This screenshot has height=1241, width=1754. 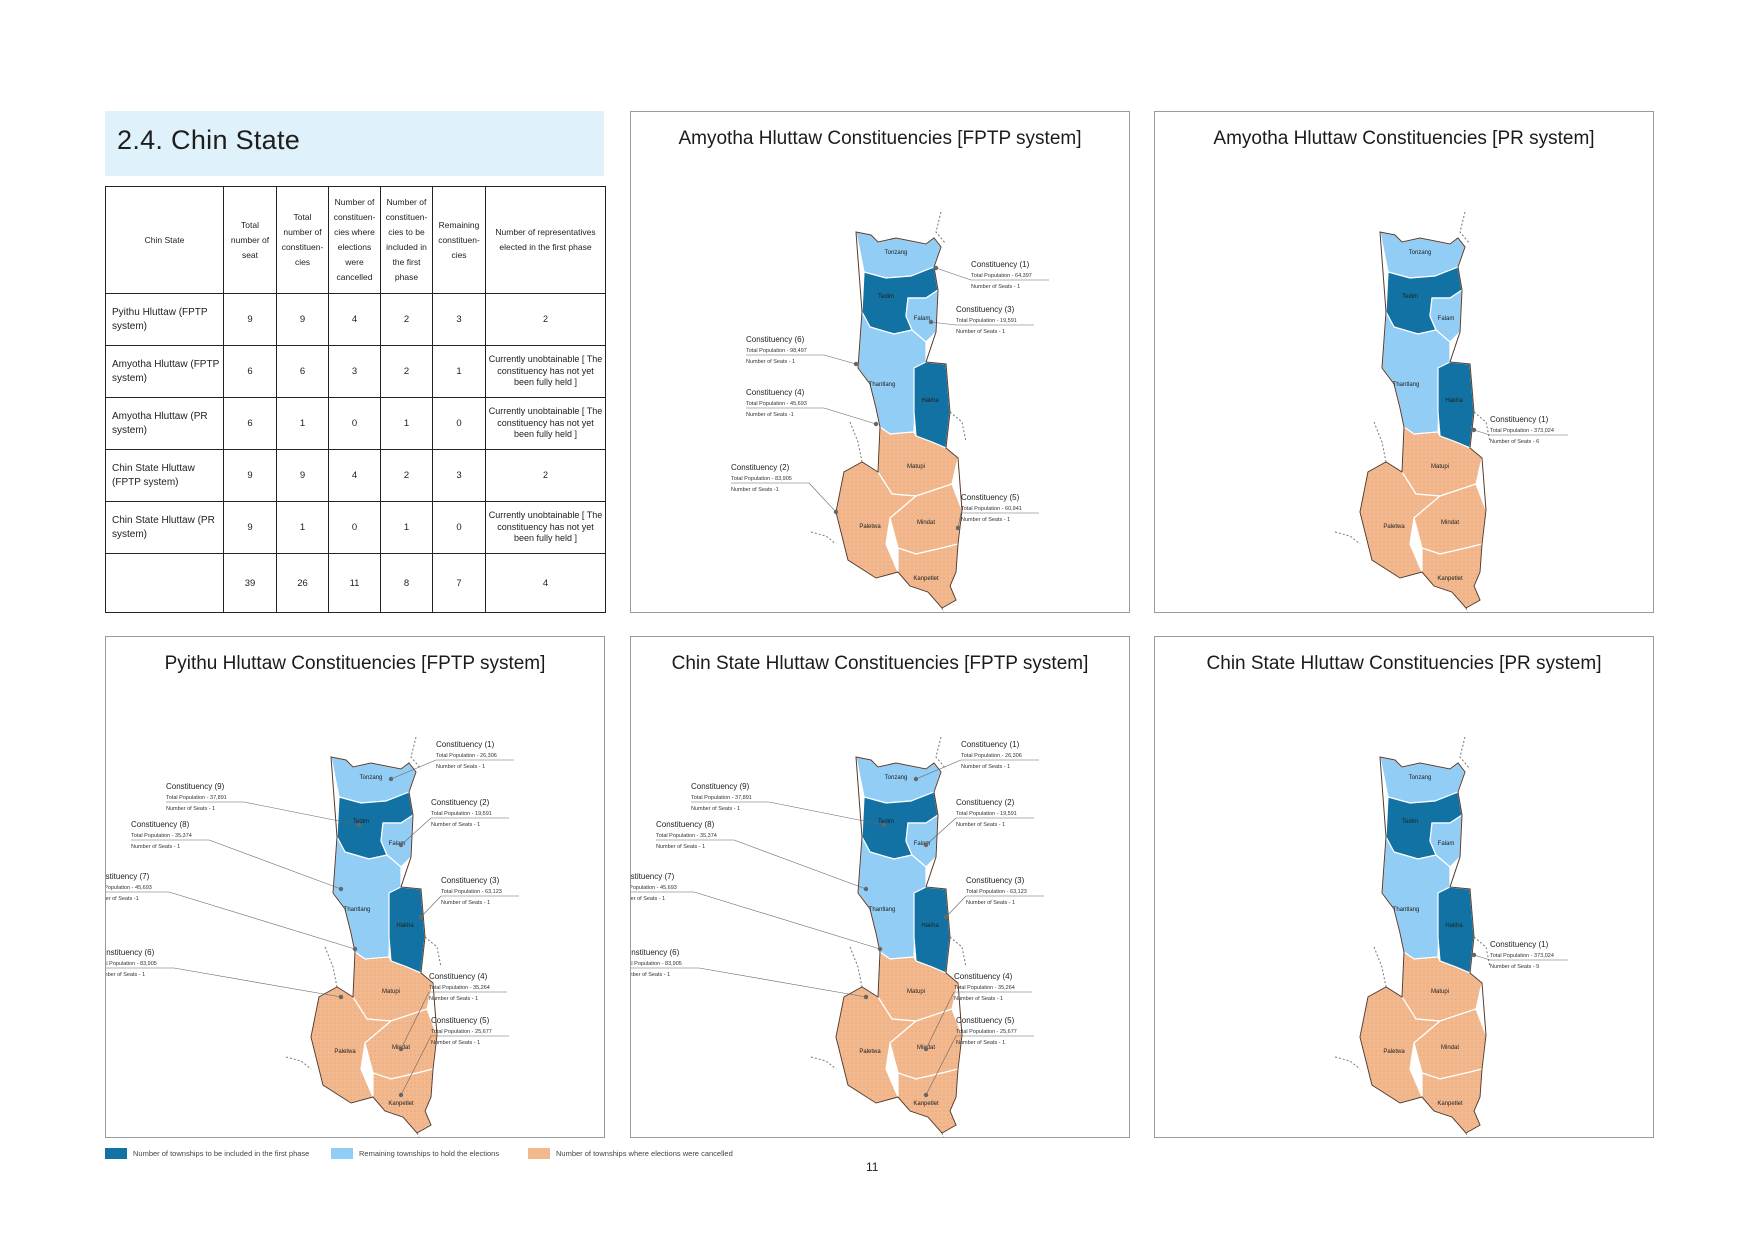 What do you see at coordinates (302, 240) in the screenshot?
I see `column-header: Total number of constituen-cies` at bounding box center [302, 240].